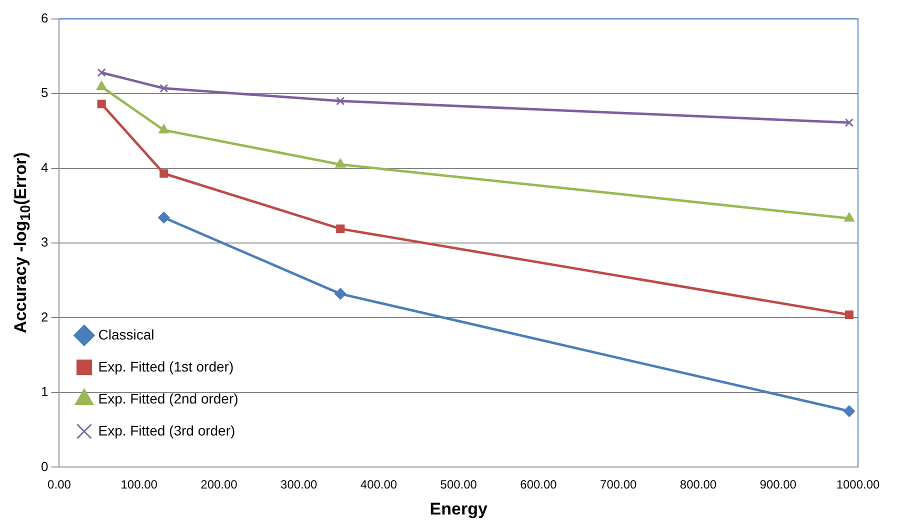  What do you see at coordinates (219, 485) in the screenshot?
I see `x-tick-label: 200.00` at bounding box center [219, 485].